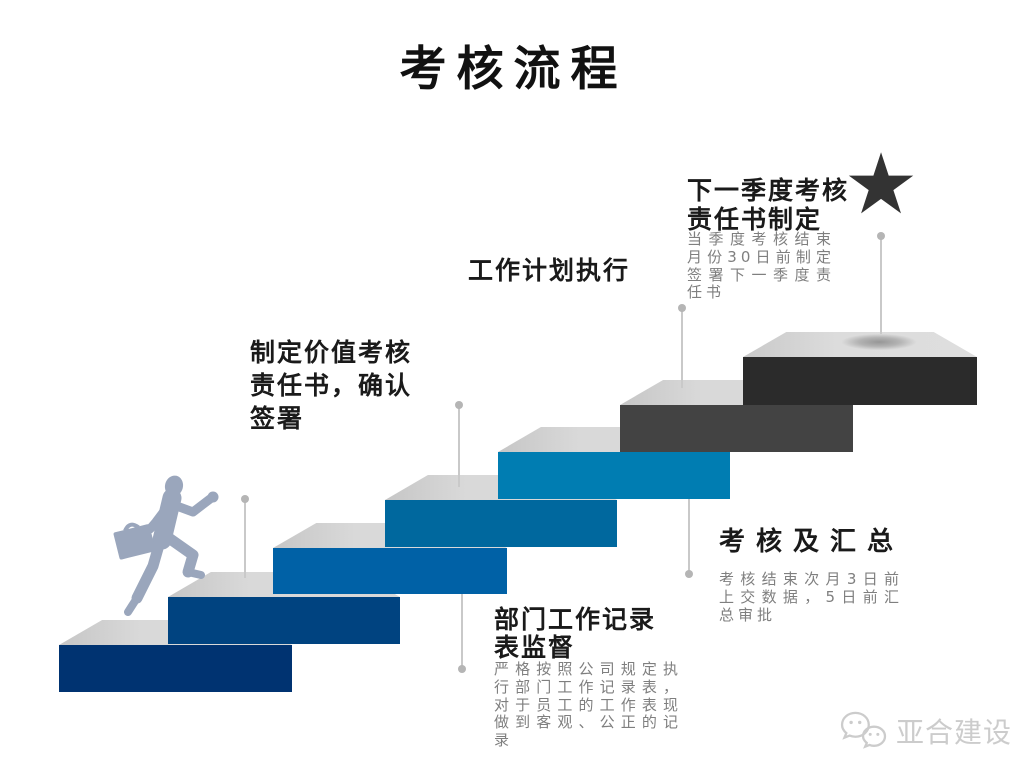  What do you see at coordinates (166, 545) in the screenshot?
I see `climbing-person-icon` at bounding box center [166, 545].